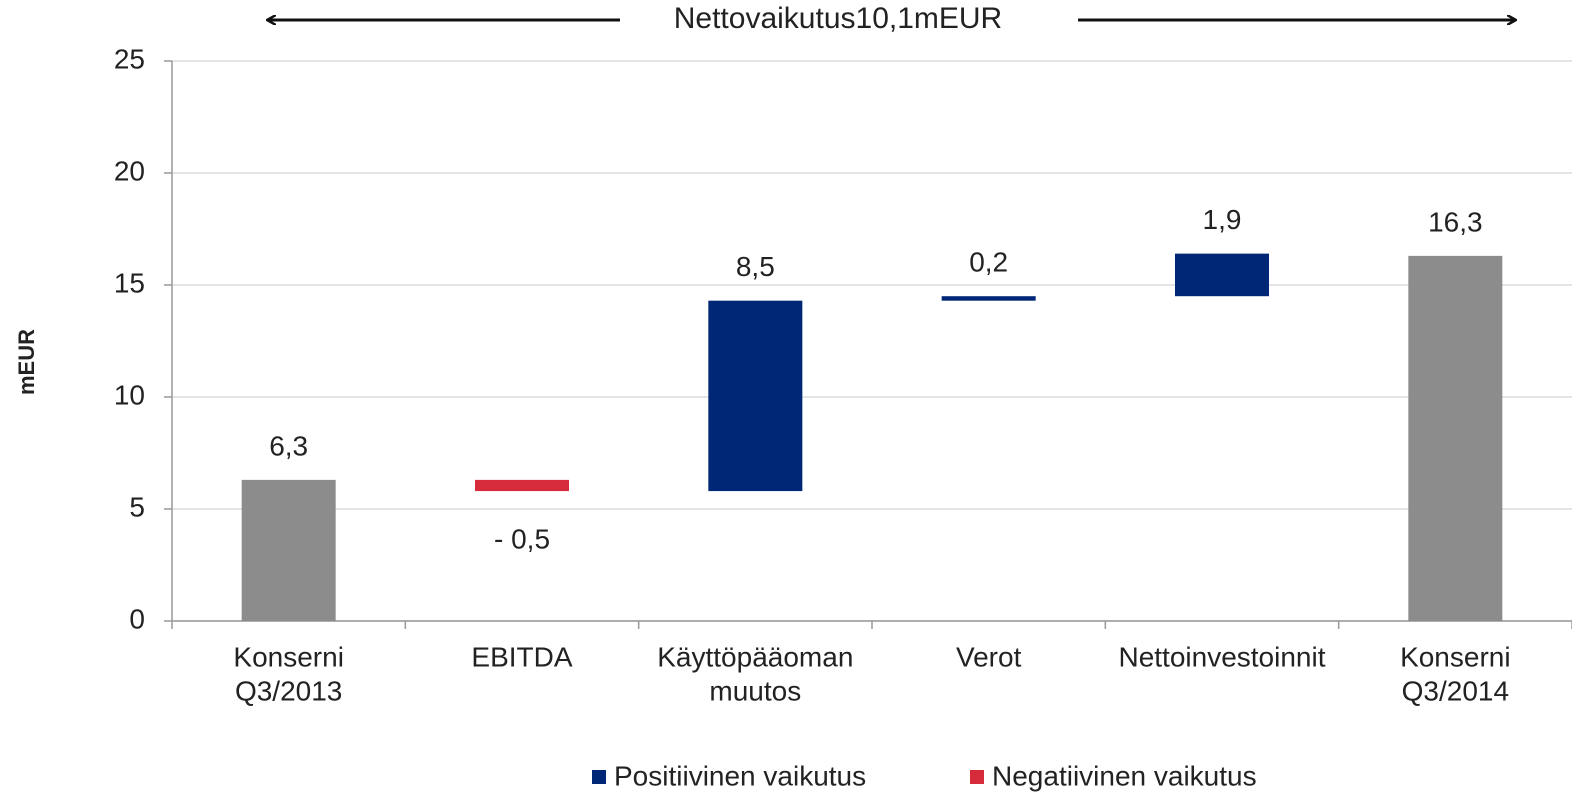 The width and height of the screenshot is (1572, 797). I want to click on value-label: 0,2, so click(988, 262).